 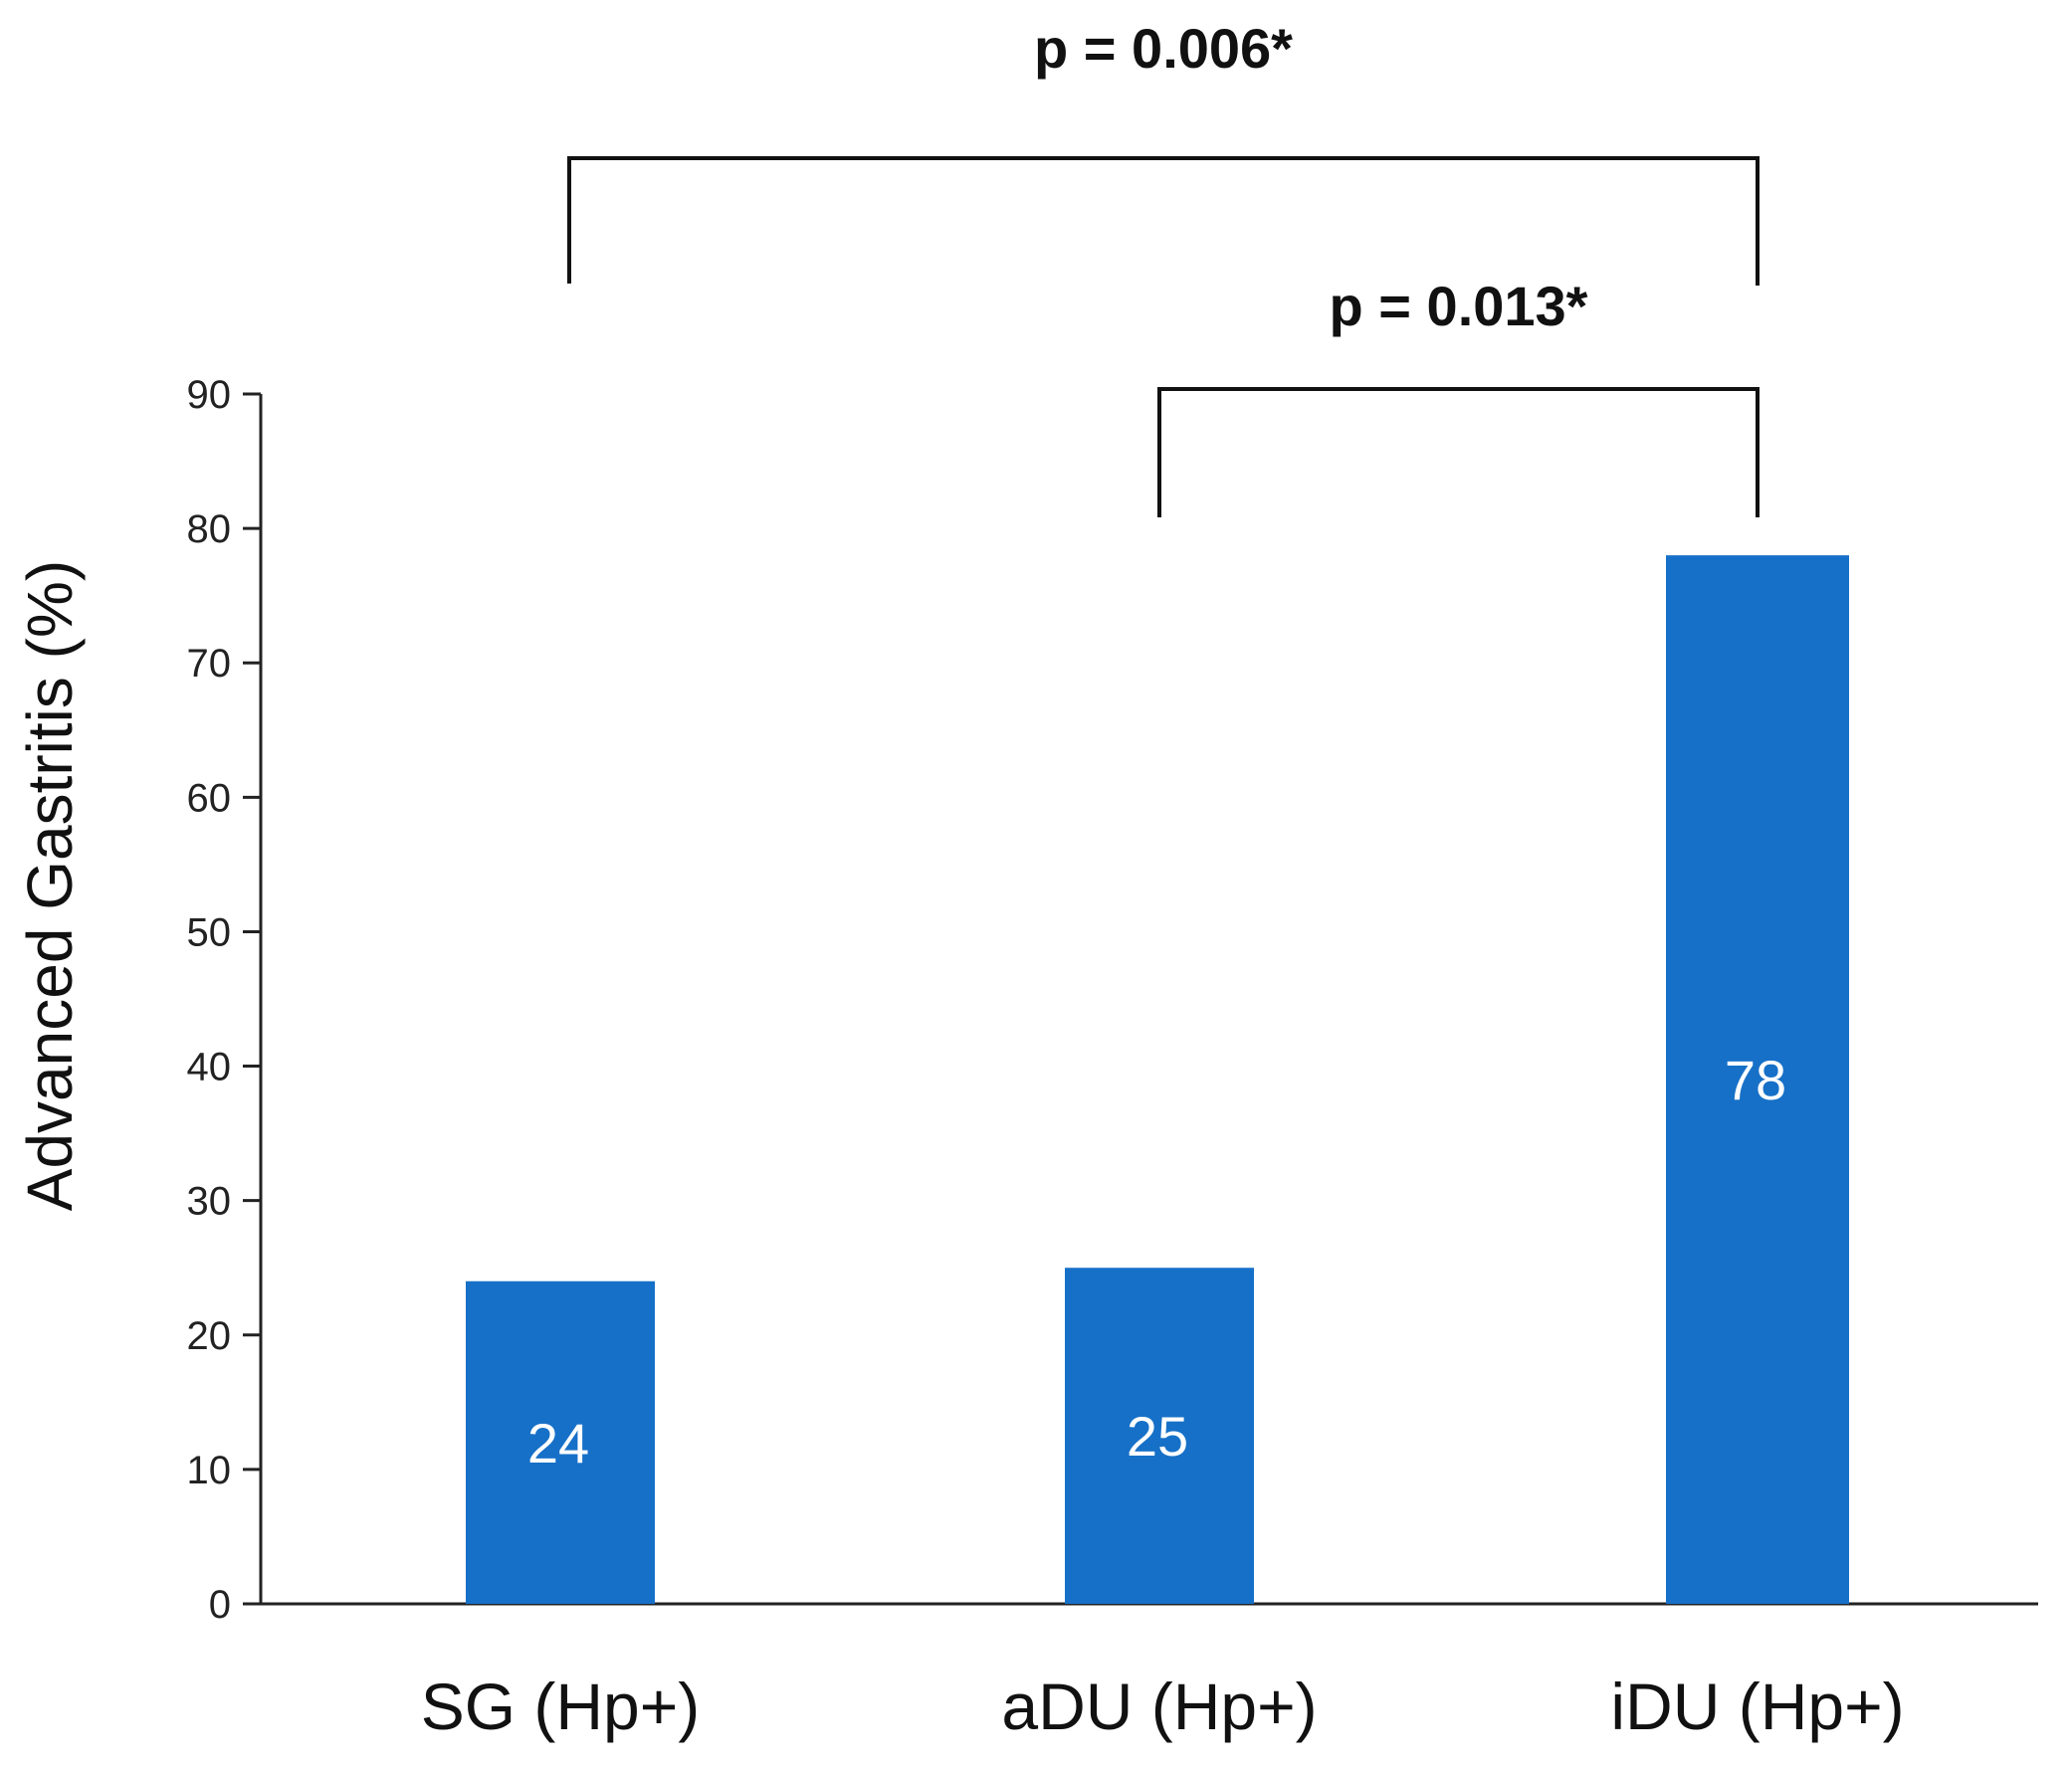 I want to click on data-label: 24, so click(x=558, y=1443).